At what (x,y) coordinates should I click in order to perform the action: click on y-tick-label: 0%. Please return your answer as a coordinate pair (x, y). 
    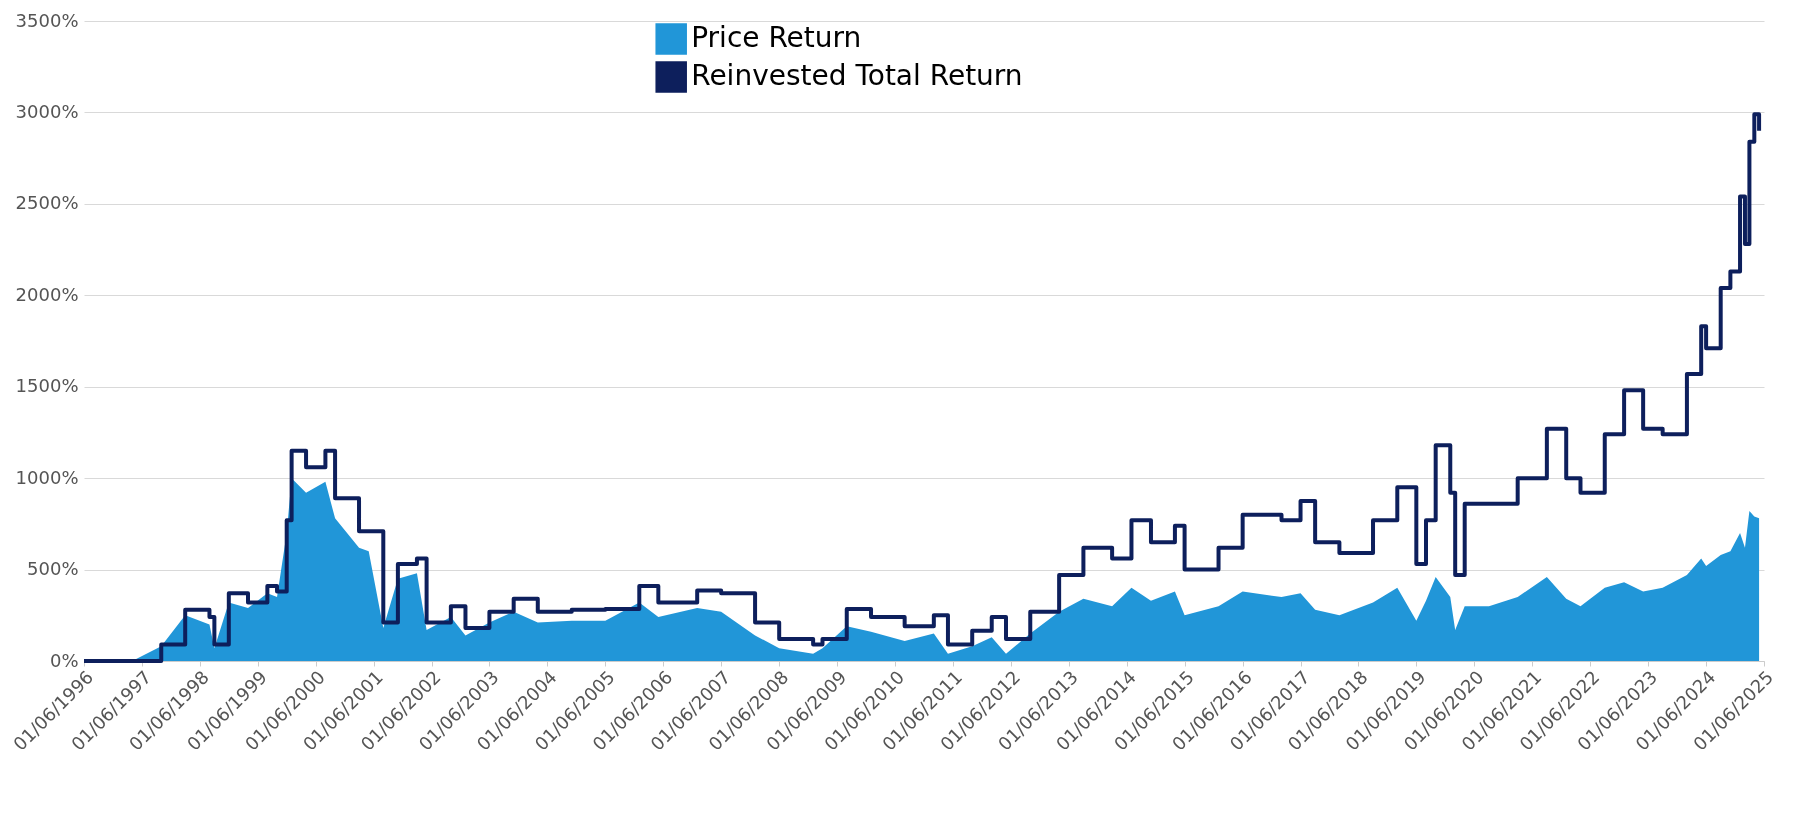
    Looking at the image, I should click on (64, 660).